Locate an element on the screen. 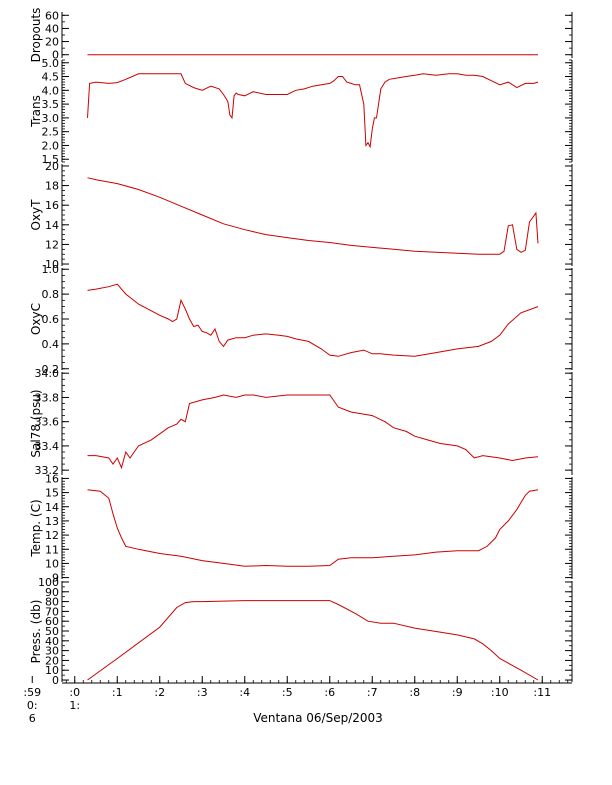 The width and height of the screenshot is (612, 785). x-tick-label: :59 is located at coordinates (32, 692).